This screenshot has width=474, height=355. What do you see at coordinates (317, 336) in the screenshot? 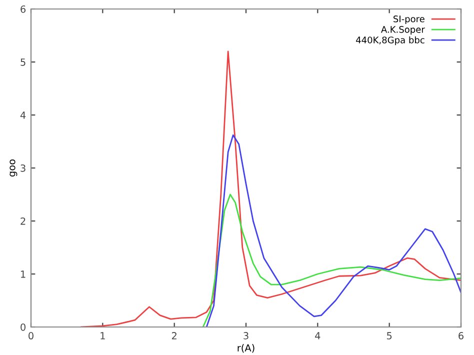
I see `x-tick-label: 4` at bounding box center [317, 336].